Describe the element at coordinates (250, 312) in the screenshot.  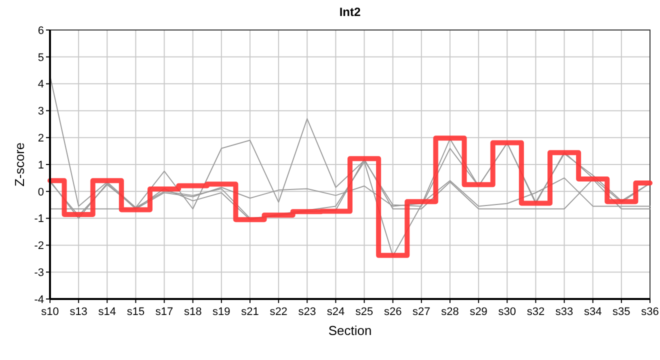
I see `x-tick-label: s21` at that location.